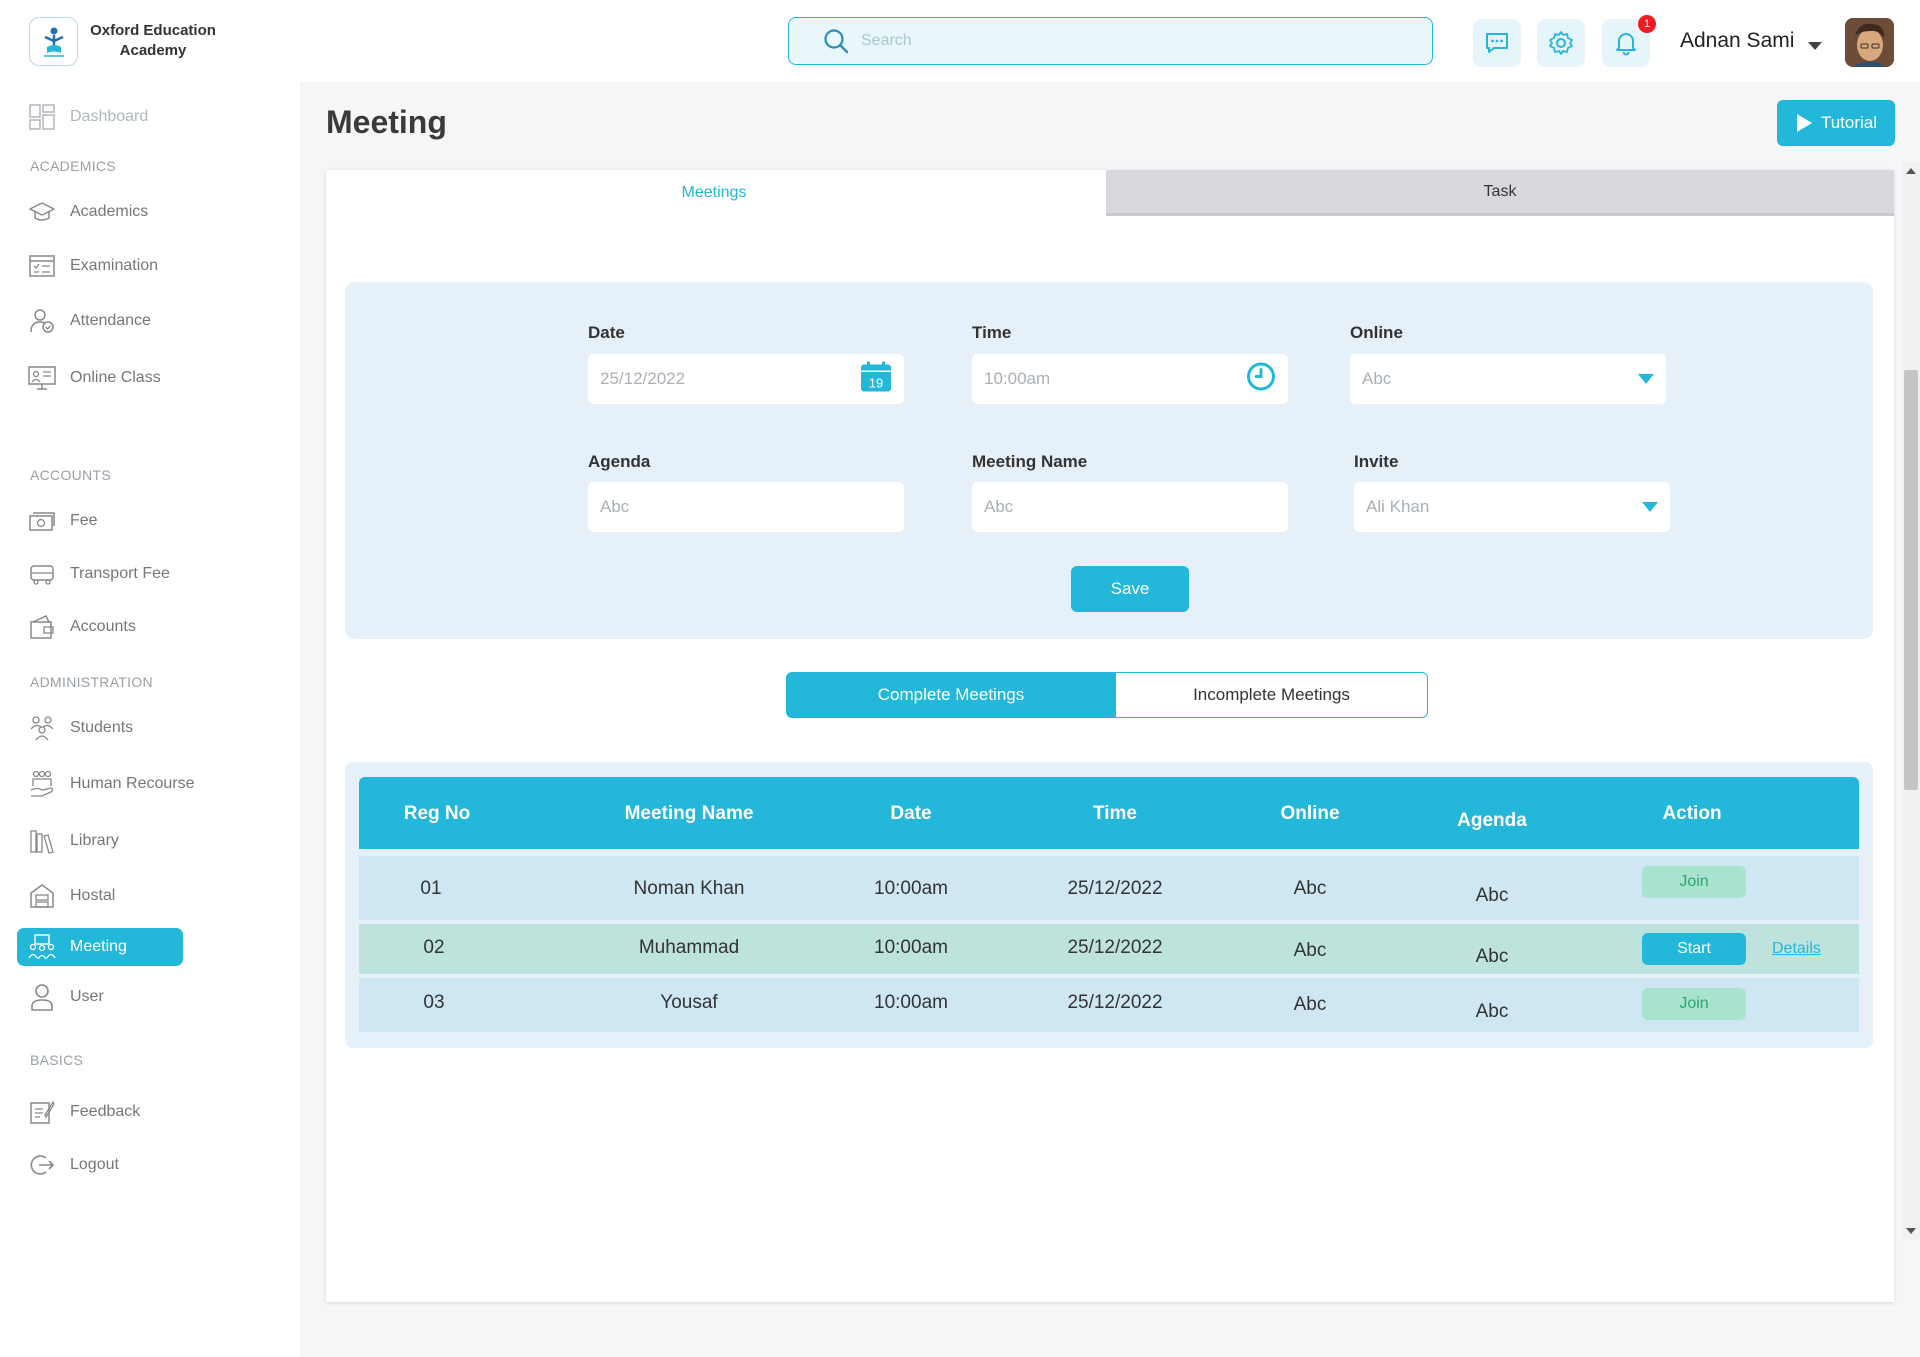 The image size is (1920, 1357). Describe the element at coordinates (1497, 43) in the screenshot. I see `messages-button` at that location.